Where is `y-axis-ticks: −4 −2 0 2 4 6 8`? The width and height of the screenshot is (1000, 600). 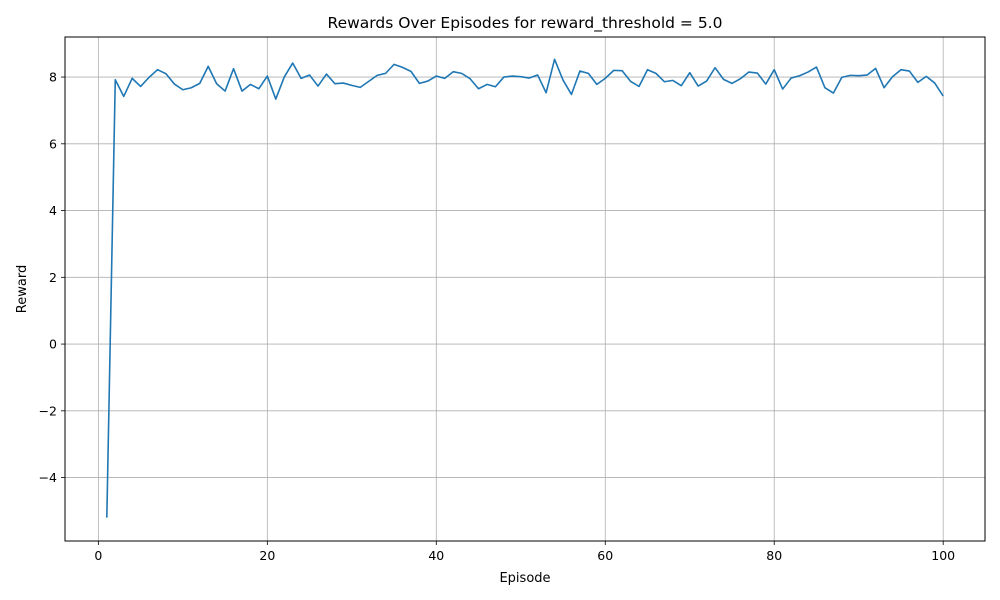
y-axis-ticks: −4 −2 0 2 4 6 8 is located at coordinates (52, 277).